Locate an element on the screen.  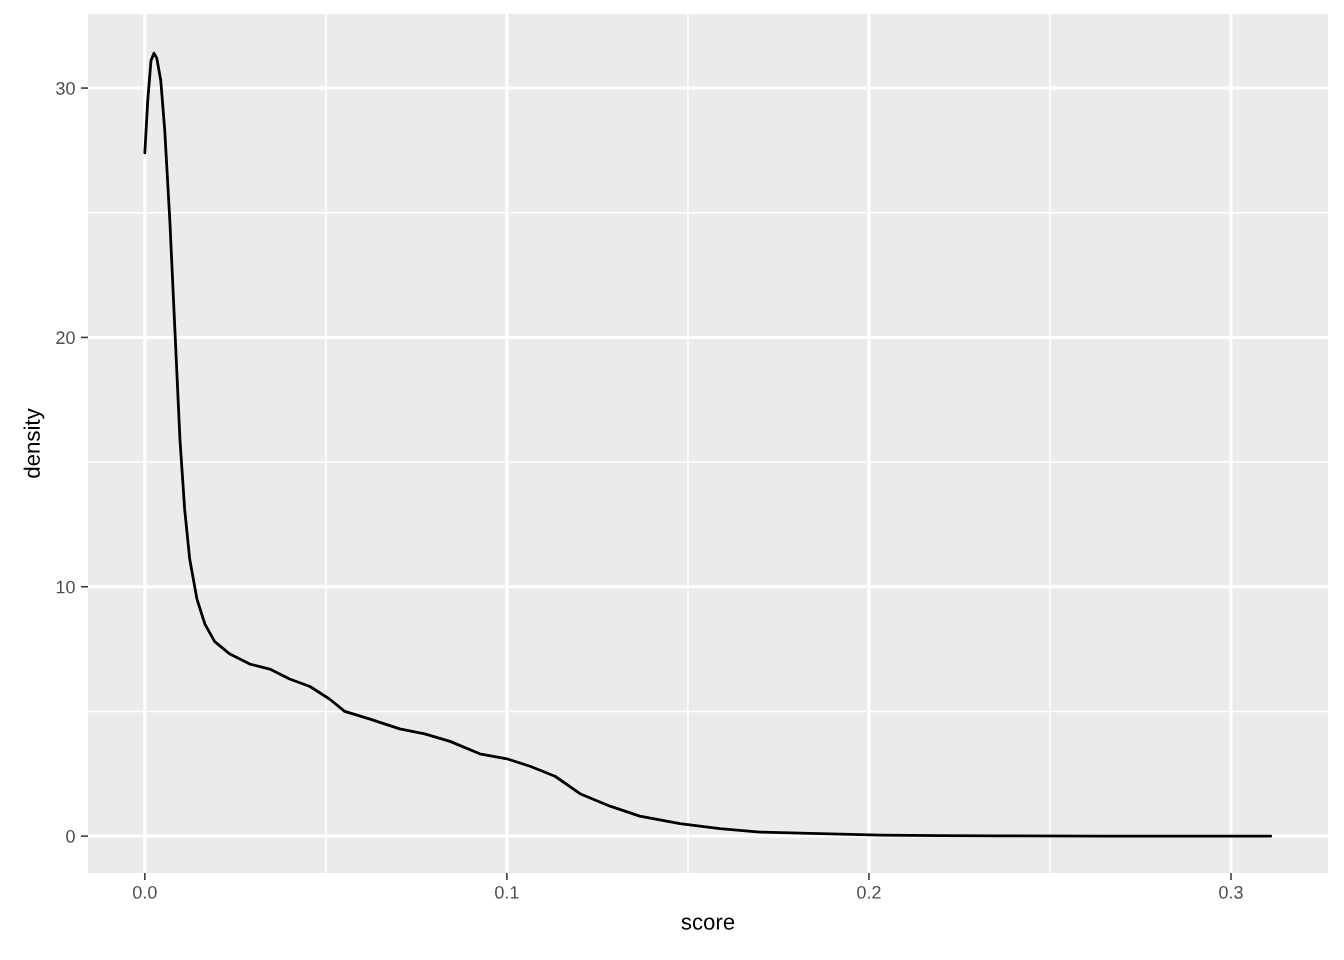
x-tick-label: 0.1 is located at coordinates (507, 892).